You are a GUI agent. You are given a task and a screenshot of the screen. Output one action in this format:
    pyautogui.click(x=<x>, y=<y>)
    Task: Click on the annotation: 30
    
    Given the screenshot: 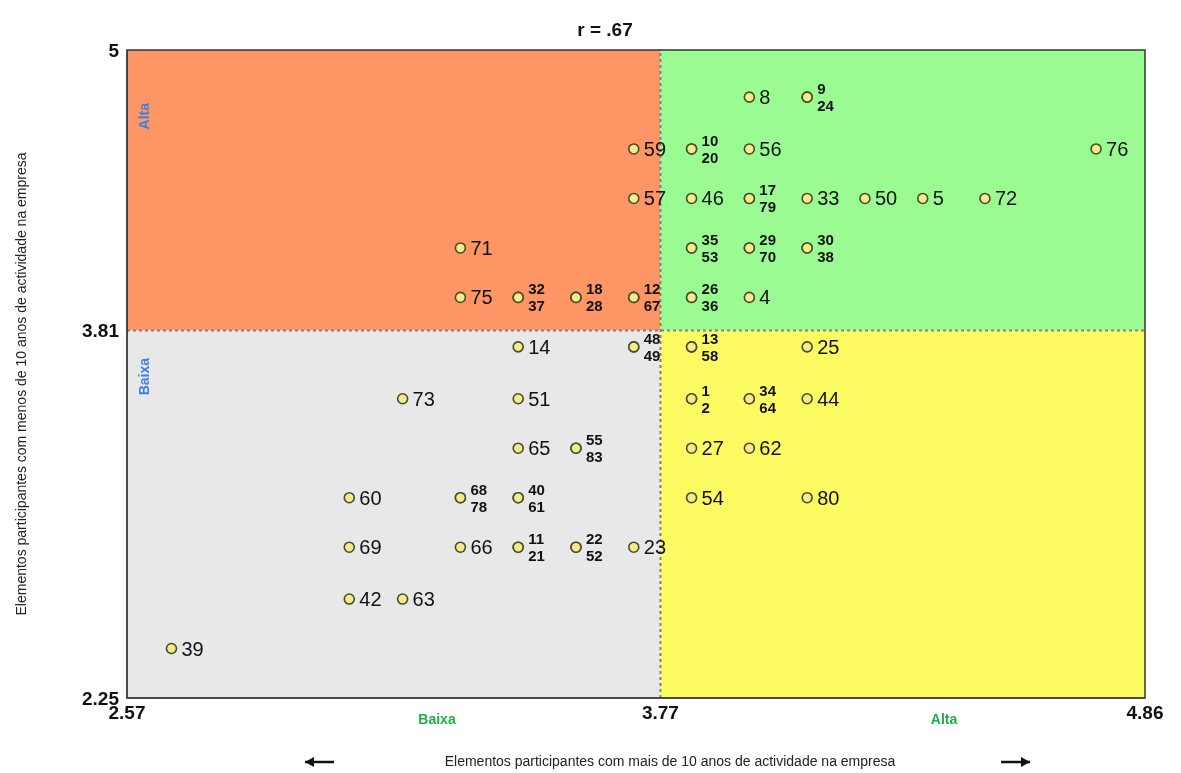 What is the action you would take?
    pyautogui.click(x=825, y=239)
    